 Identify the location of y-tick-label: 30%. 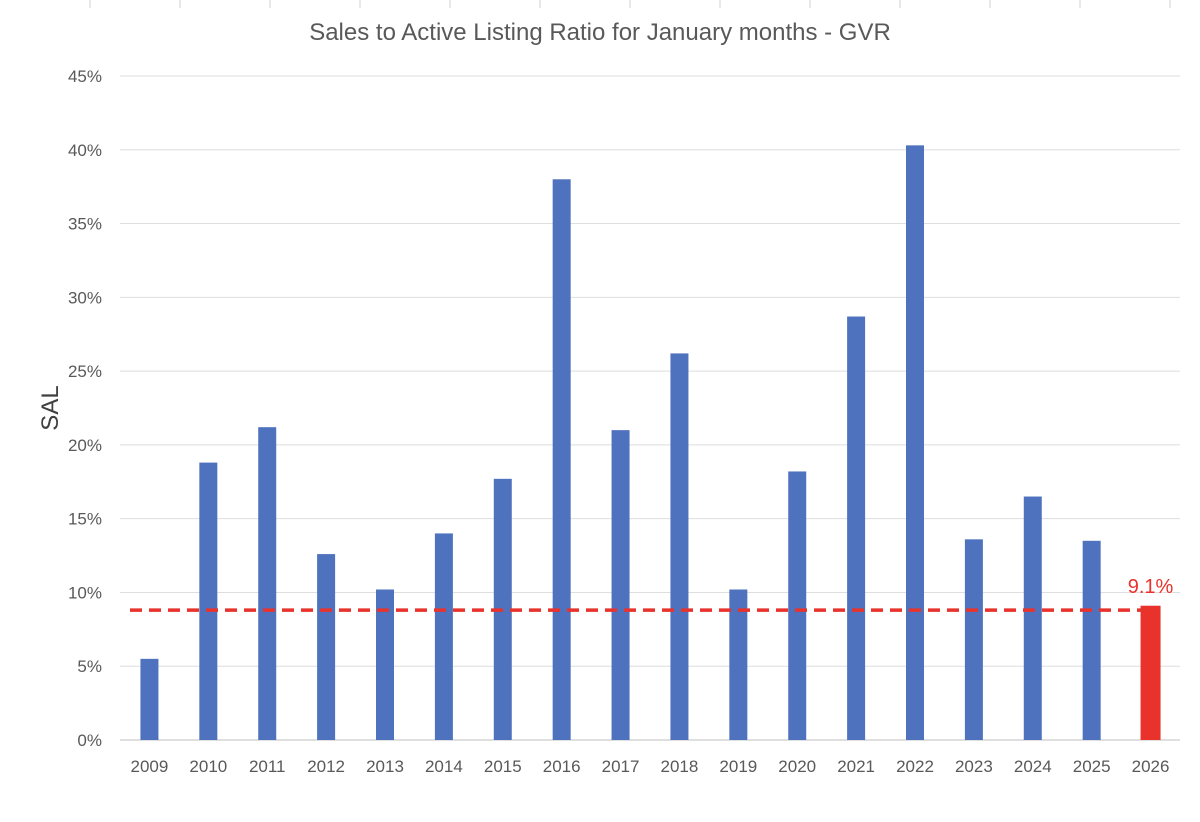
(85, 297).